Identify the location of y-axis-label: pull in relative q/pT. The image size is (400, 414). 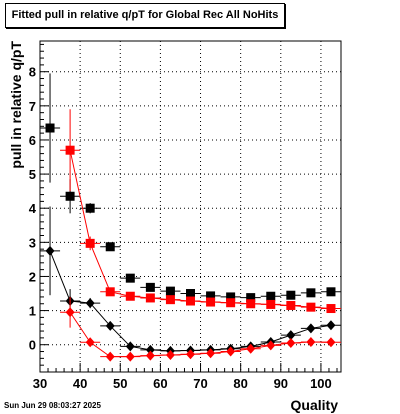
(16, 105).